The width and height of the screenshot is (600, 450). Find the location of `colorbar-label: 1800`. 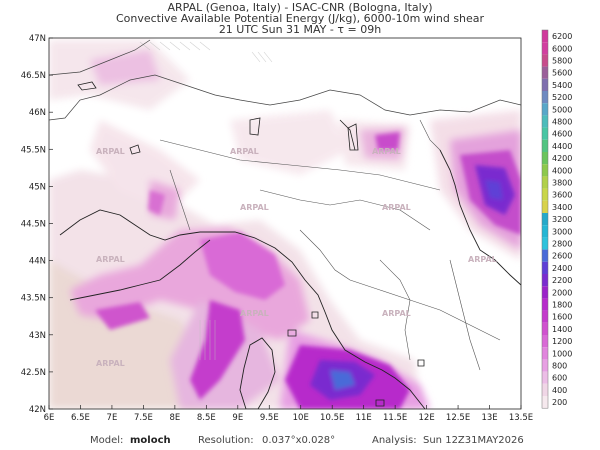

colorbar-label: 1800 is located at coordinates (562, 305).